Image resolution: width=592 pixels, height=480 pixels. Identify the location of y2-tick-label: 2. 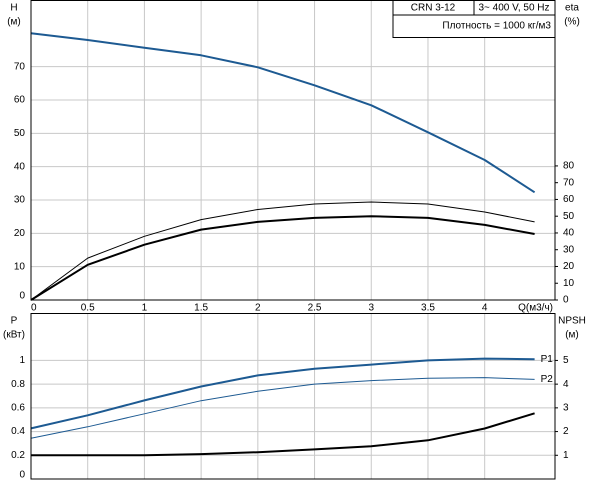
(566, 431).